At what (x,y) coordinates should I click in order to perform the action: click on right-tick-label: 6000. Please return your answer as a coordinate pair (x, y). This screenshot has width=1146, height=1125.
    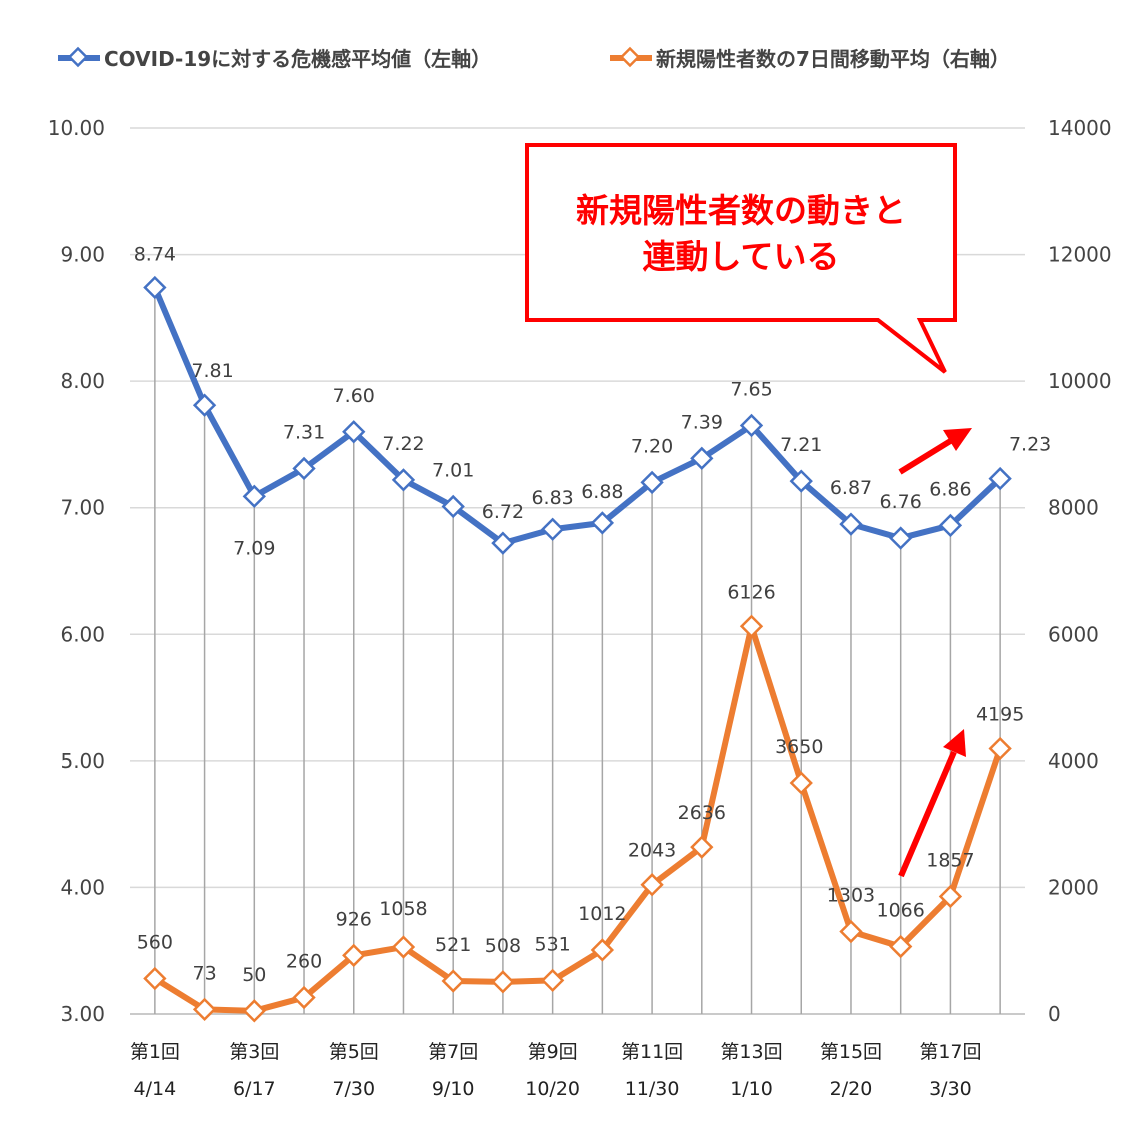
    Looking at the image, I should click on (1073, 634).